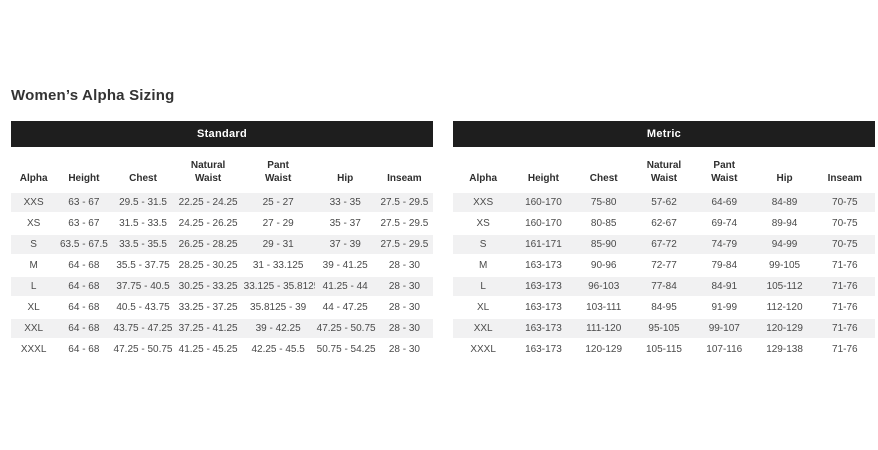 This screenshot has height=450, width=878. I want to click on size-cell: 69-74, so click(724, 223).